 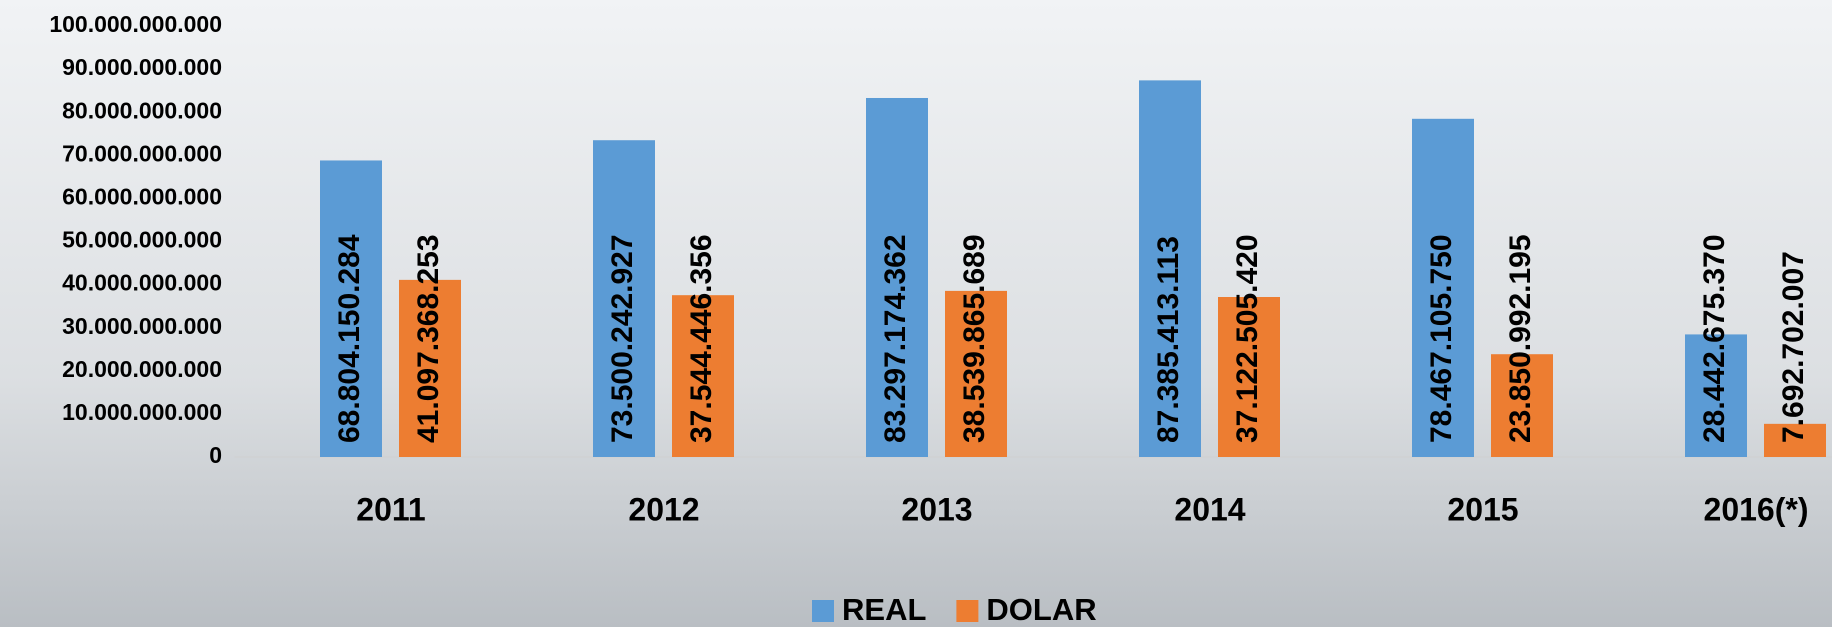 What do you see at coordinates (1714, 338) in the screenshot?
I see `data-label: 28.442.675.370` at bounding box center [1714, 338].